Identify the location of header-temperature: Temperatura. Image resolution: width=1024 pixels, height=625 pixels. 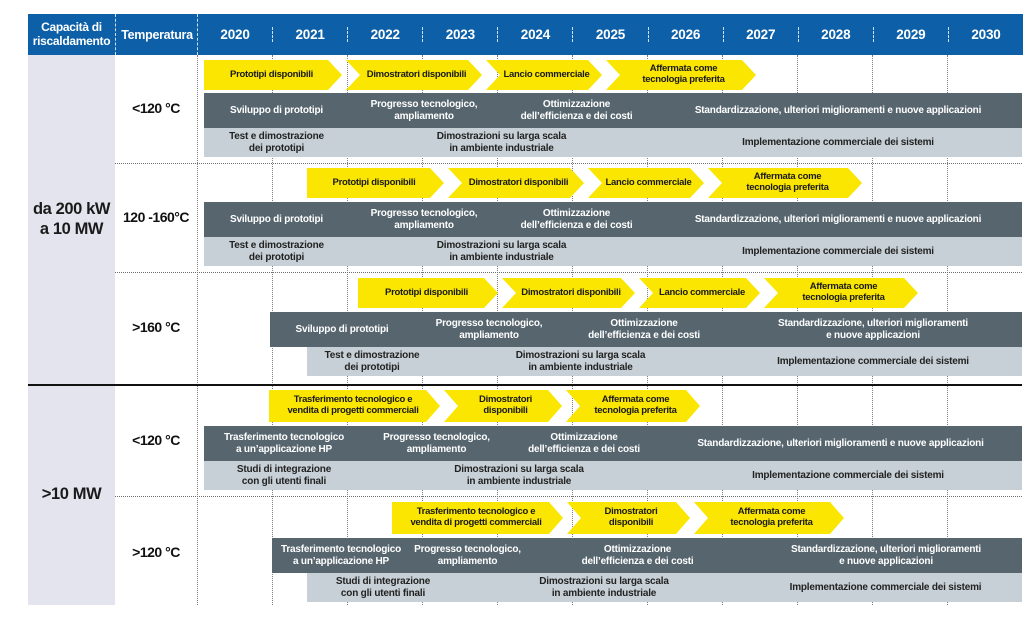
(156, 34).